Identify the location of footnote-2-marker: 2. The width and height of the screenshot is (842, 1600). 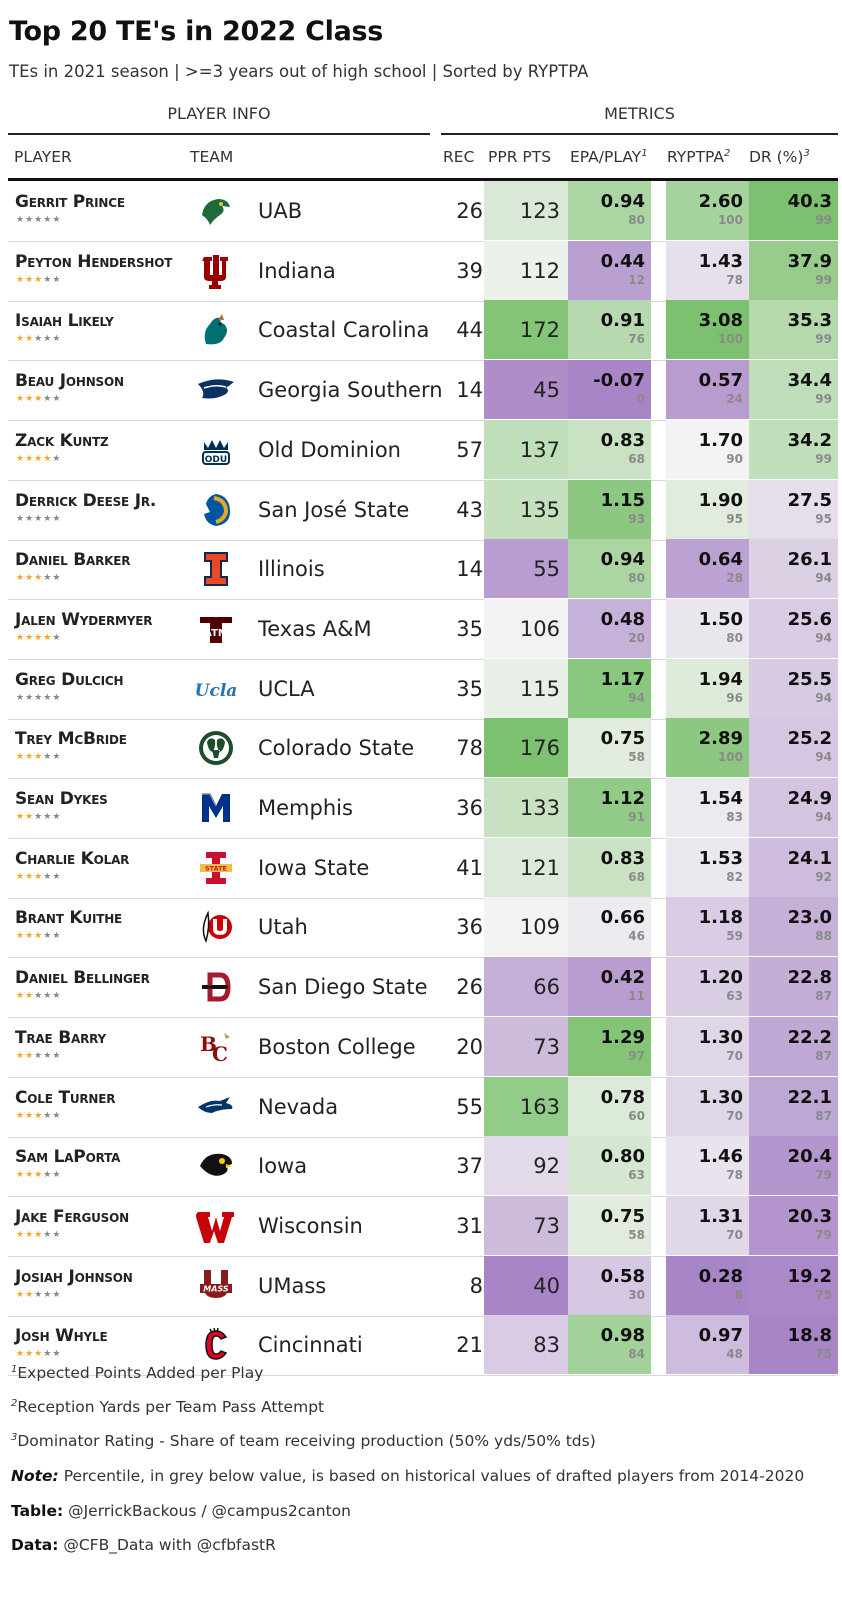
(14, 1403).